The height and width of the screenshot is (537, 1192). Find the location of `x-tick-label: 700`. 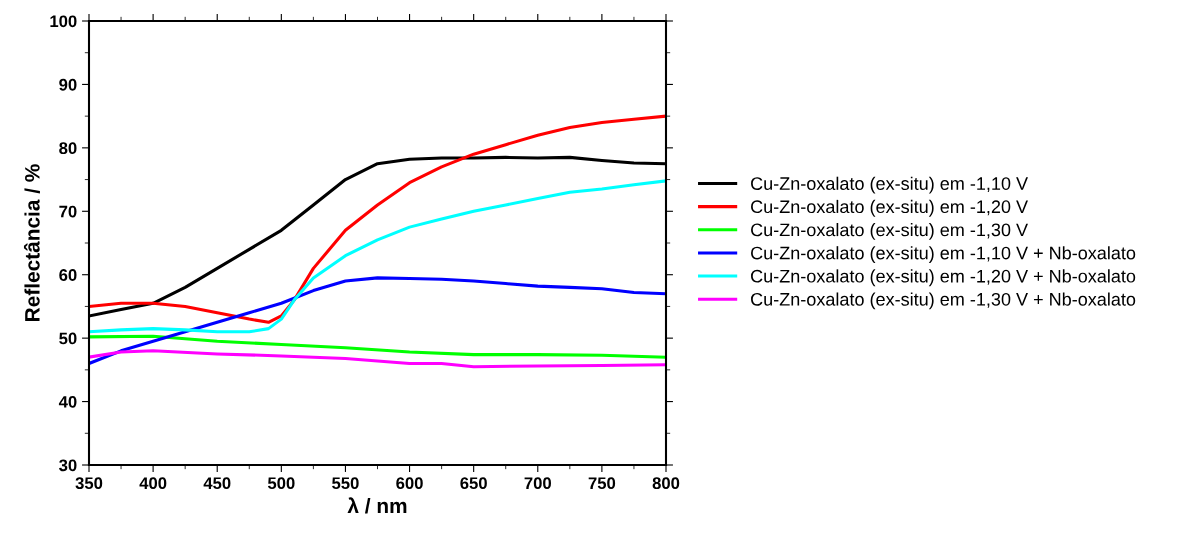

x-tick-label: 700 is located at coordinates (537, 483).